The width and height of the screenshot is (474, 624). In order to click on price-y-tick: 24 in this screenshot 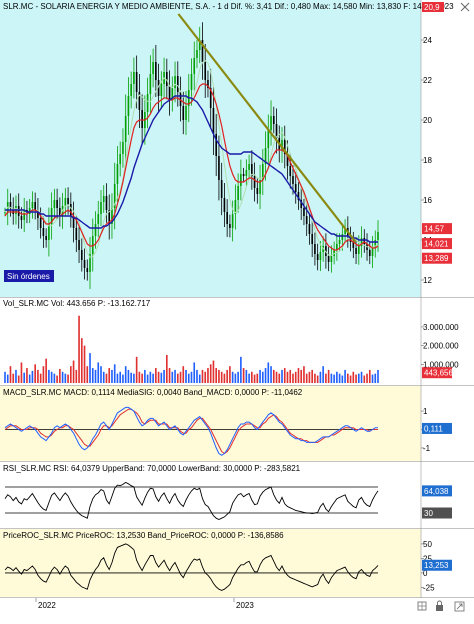, I will do `click(427, 40)`.